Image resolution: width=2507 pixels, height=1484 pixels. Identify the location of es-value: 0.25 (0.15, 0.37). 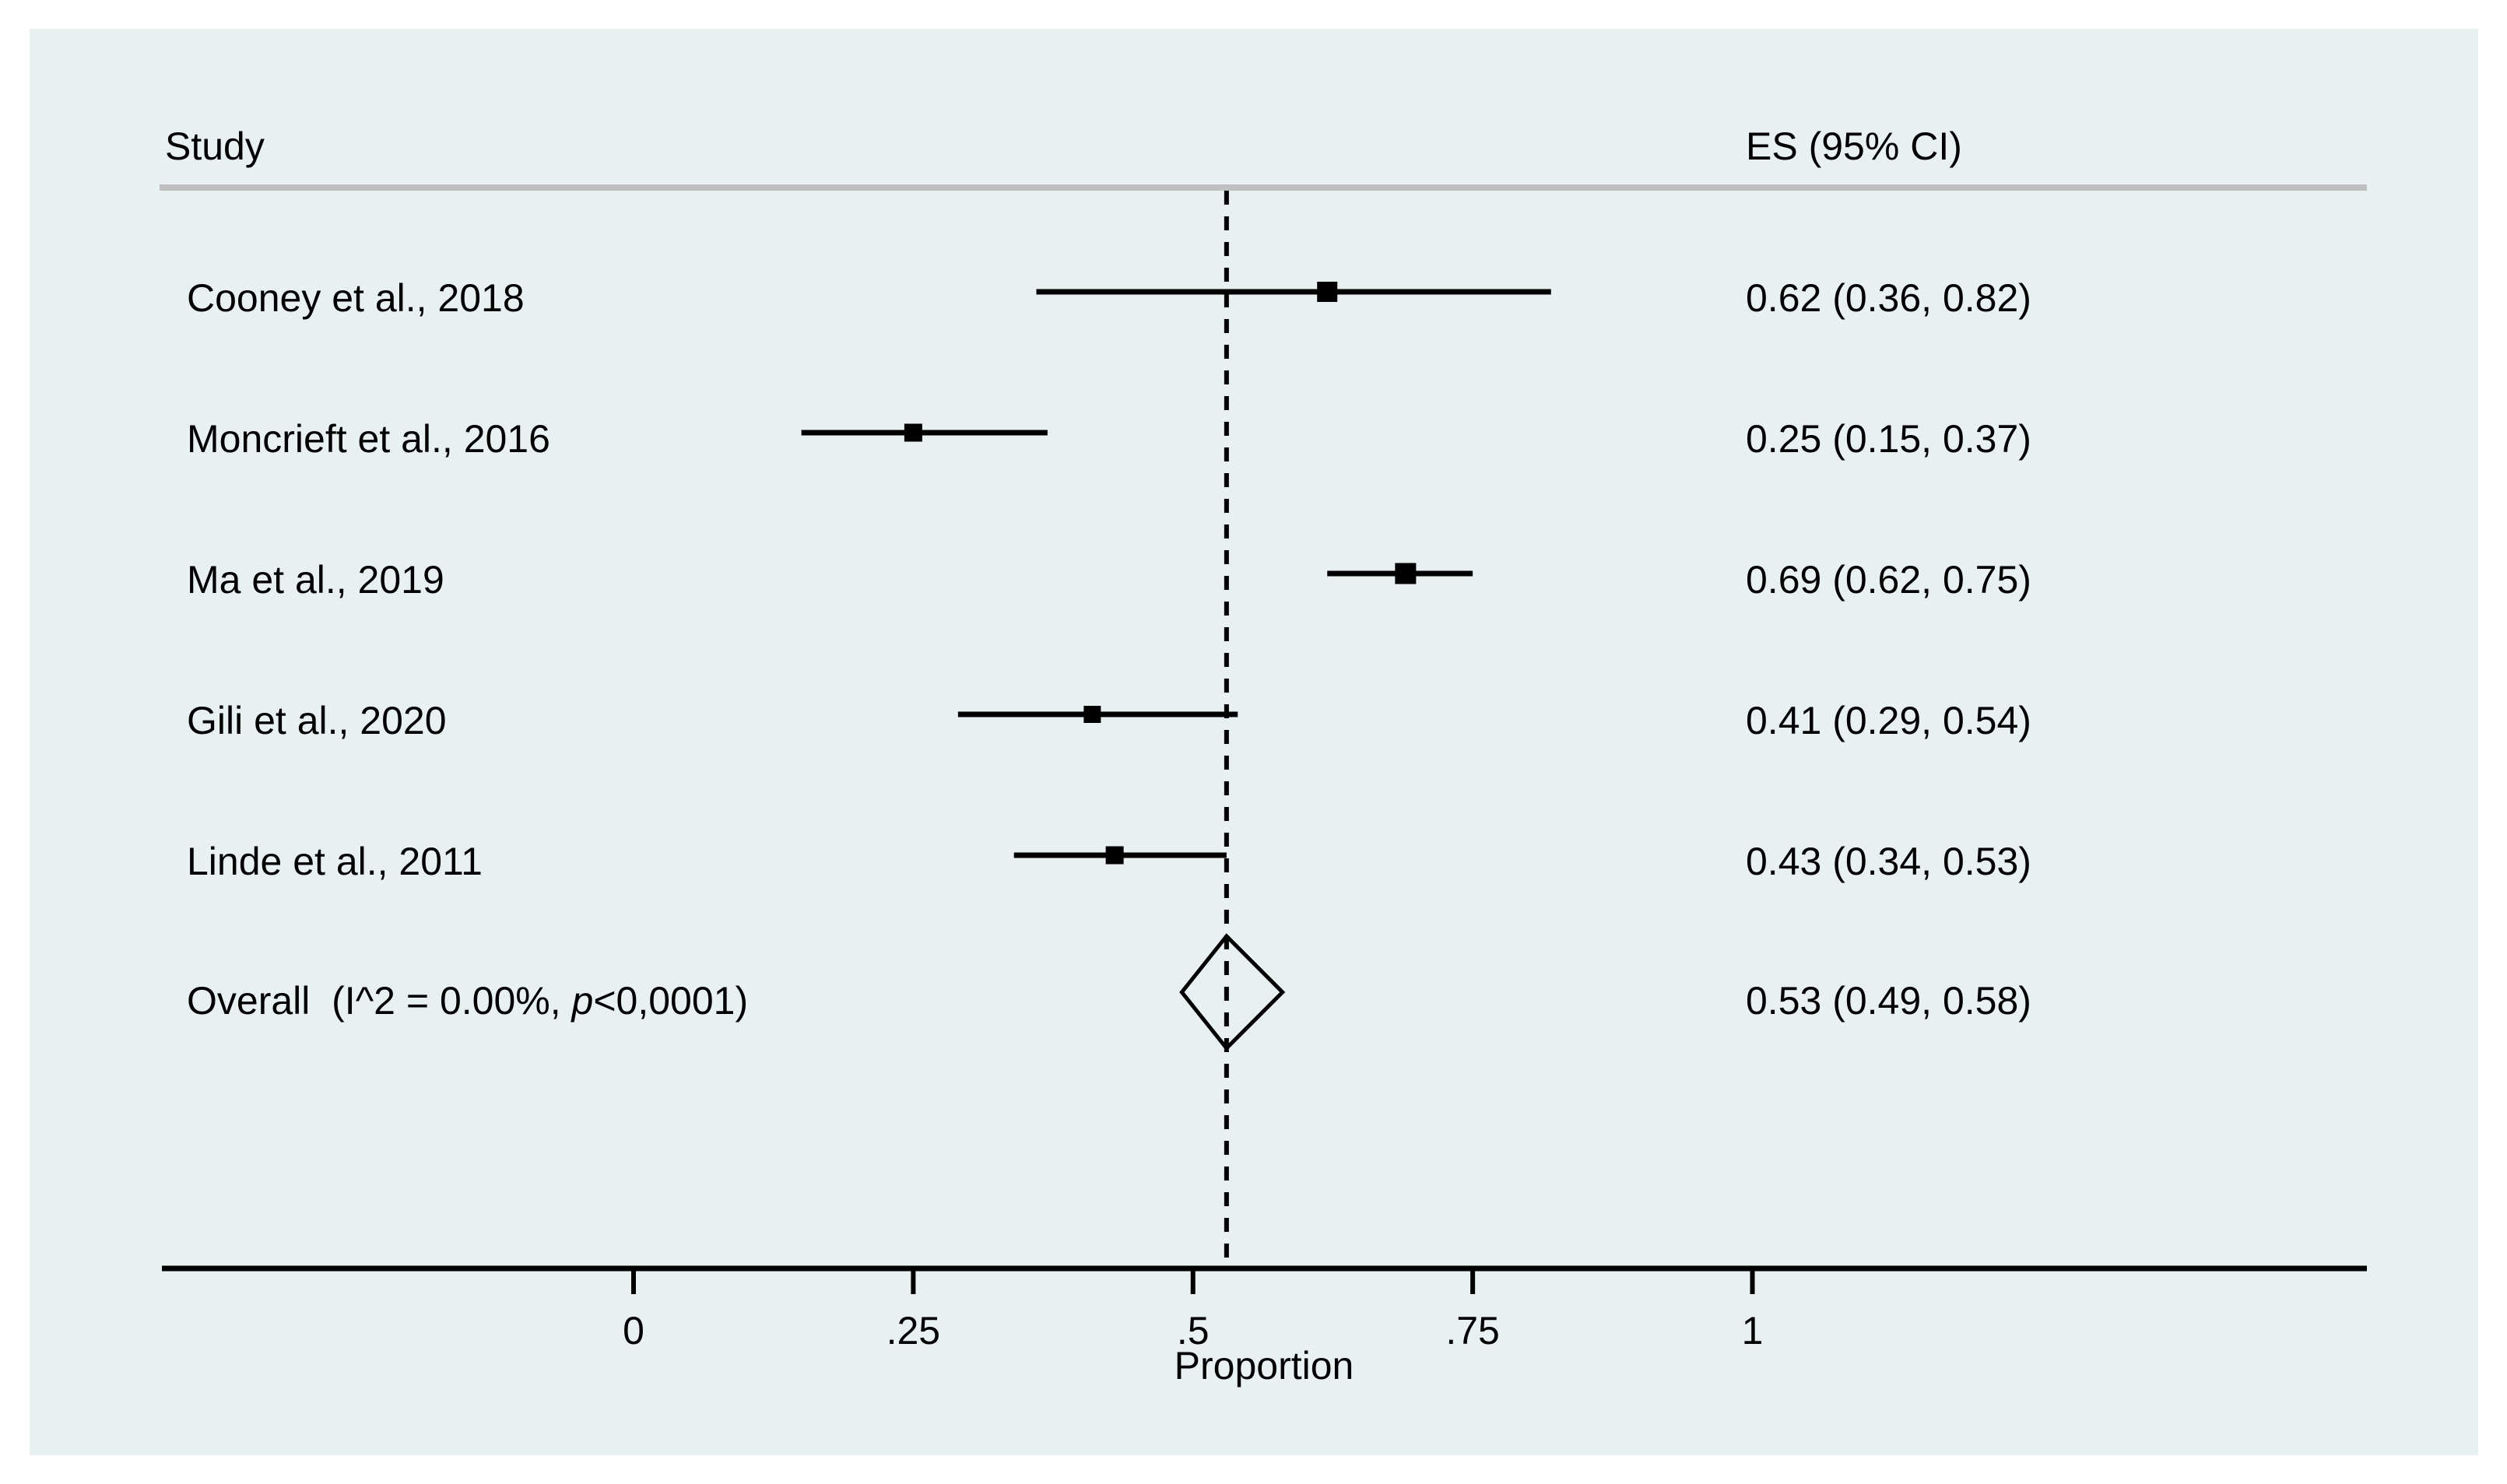
(1888, 439).